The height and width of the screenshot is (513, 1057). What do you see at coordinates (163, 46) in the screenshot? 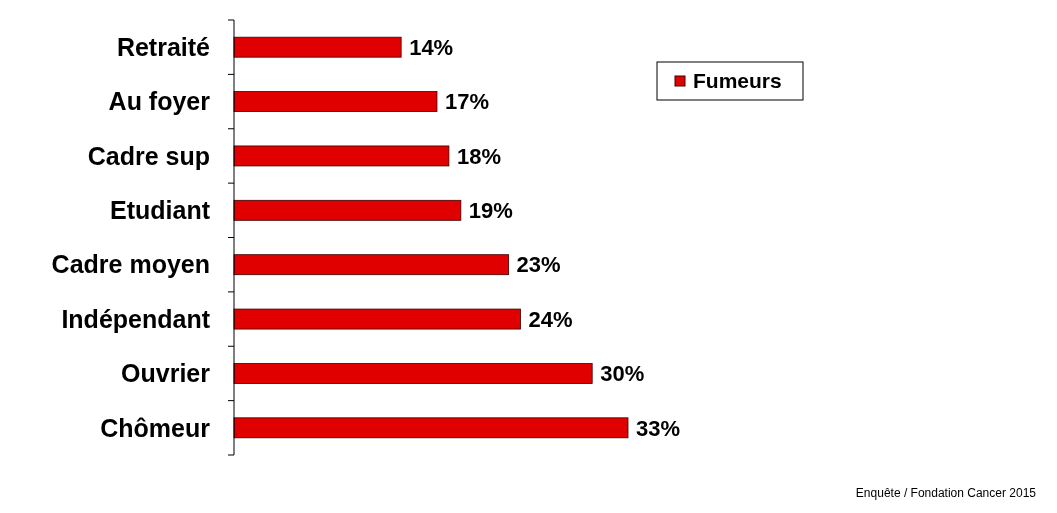
I see `y-tick-label: Retraité` at bounding box center [163, 46].